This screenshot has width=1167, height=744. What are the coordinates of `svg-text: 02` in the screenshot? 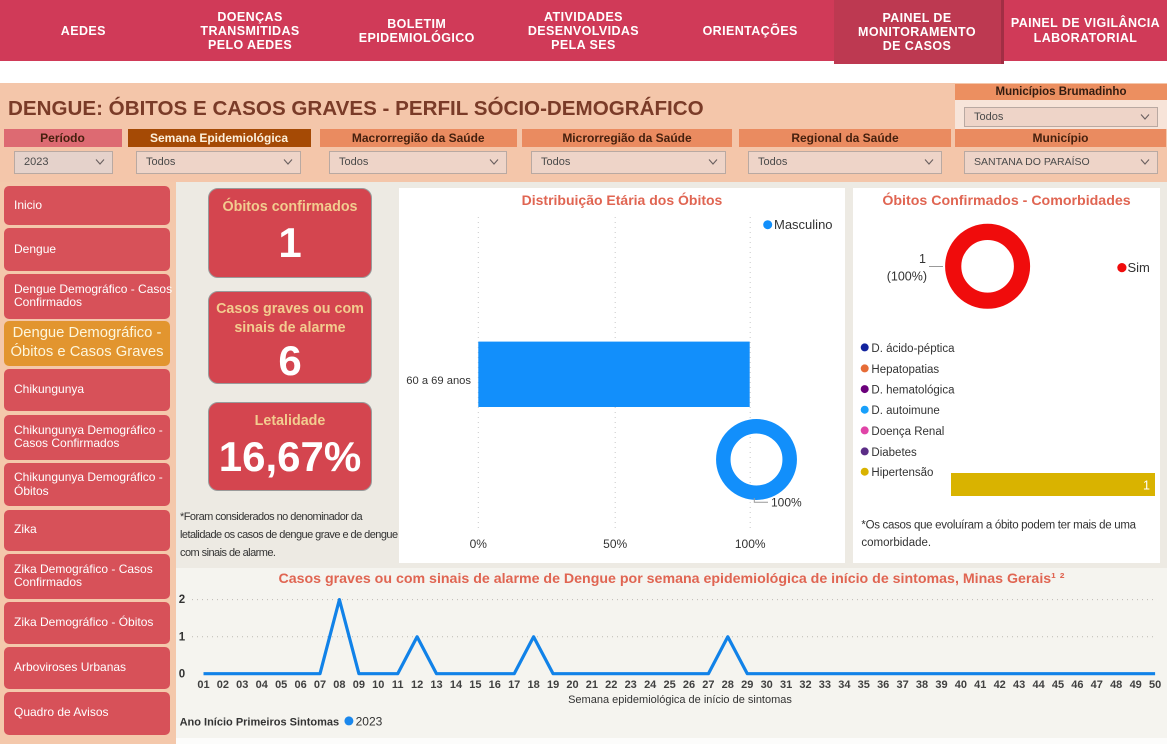 It's located at (223, 685).